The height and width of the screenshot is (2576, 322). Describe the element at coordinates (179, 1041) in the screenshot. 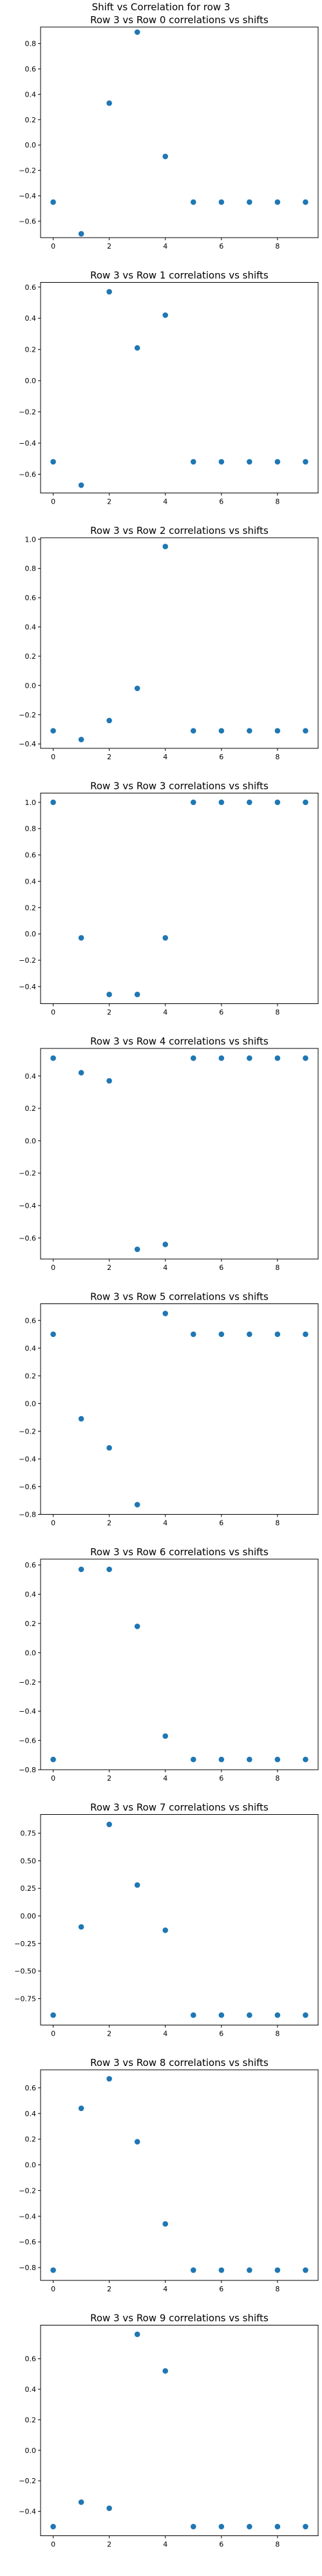

I see `subplot-title: Row 3 vs Row 4 correlations vs shifts` at that location.